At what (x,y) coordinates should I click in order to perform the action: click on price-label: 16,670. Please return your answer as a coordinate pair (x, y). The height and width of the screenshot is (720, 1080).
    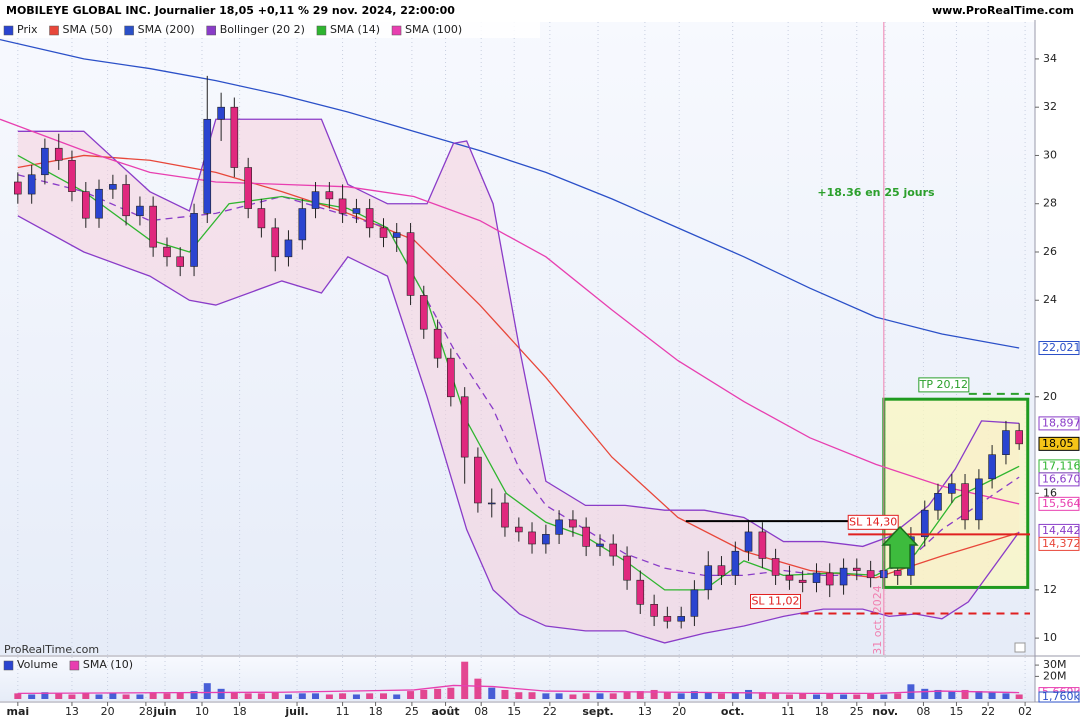
    Looking at the image, I should click on (1061, 478).